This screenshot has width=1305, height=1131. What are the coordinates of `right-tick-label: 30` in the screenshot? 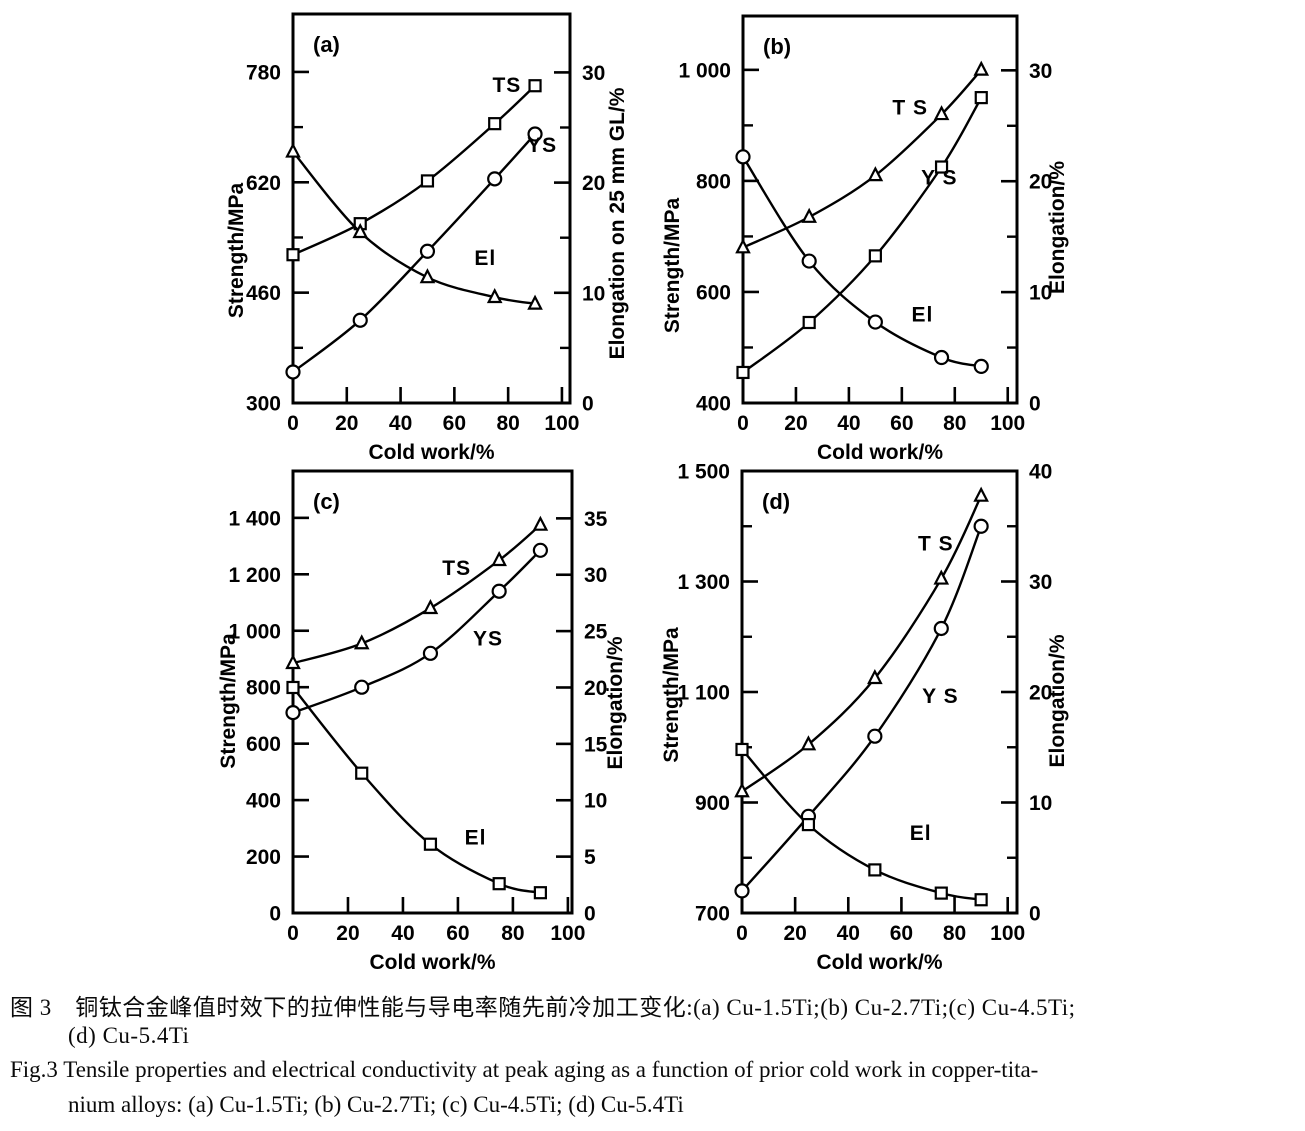 It's located at (1040, 71).